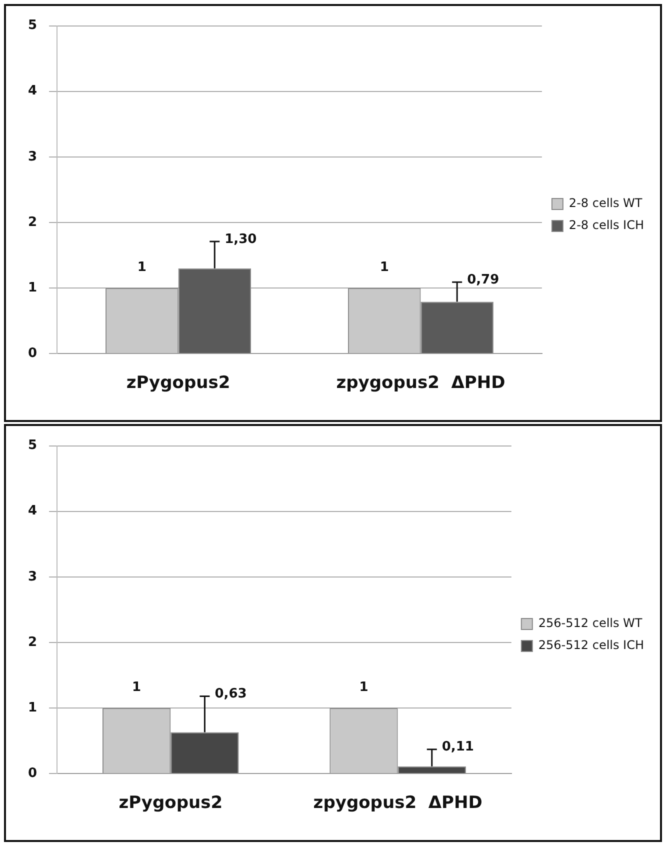  What do you see at coordinates (605, 203) in the screenshot?
I see `legend-label: 2-8 cells WT` at bounding box center [605, 203].